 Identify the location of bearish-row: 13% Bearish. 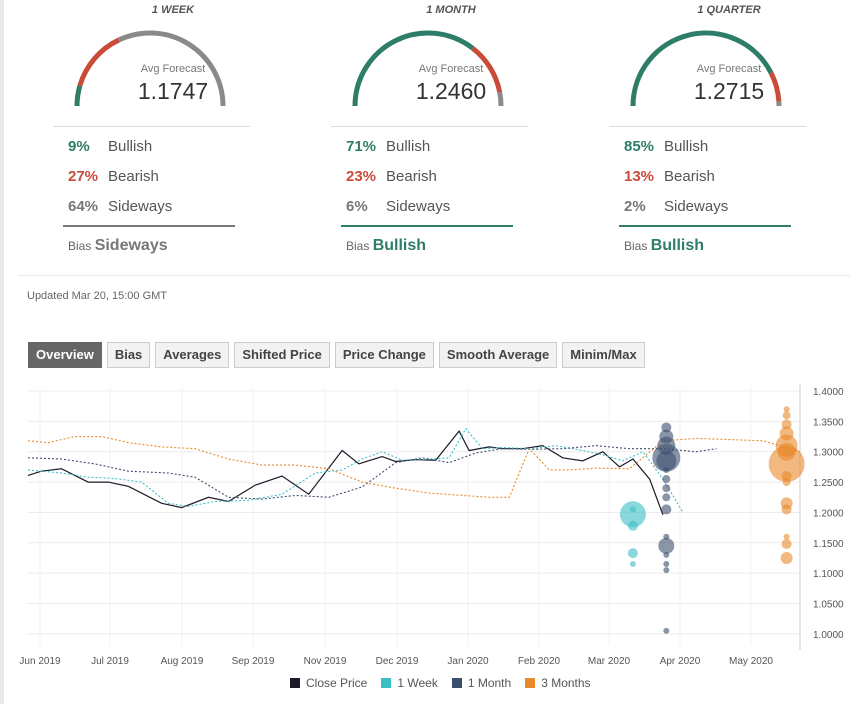
(669, 176).